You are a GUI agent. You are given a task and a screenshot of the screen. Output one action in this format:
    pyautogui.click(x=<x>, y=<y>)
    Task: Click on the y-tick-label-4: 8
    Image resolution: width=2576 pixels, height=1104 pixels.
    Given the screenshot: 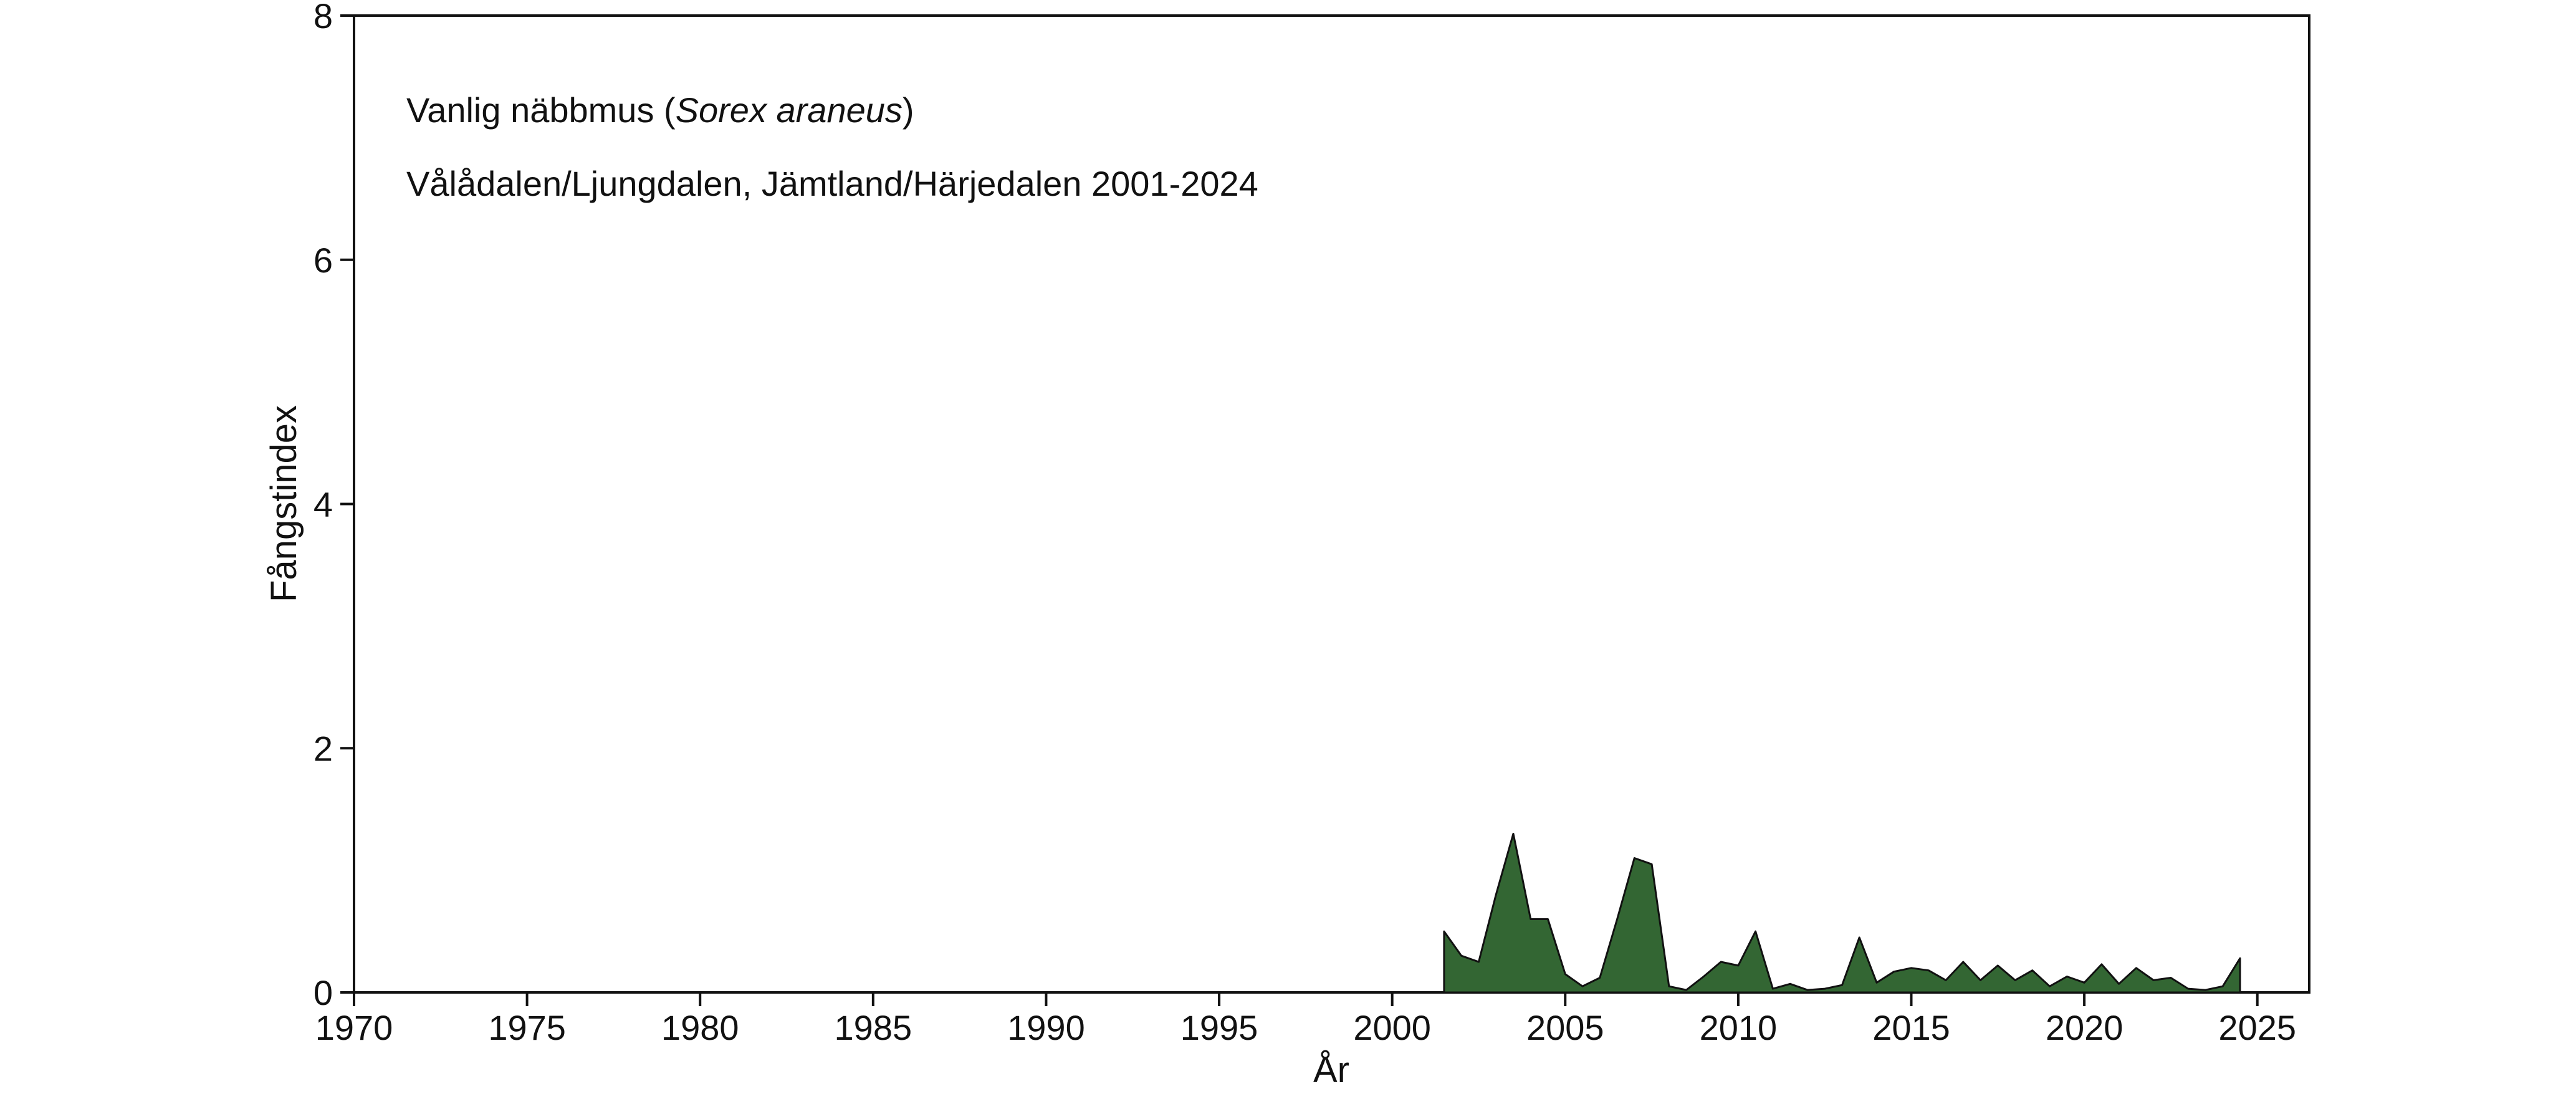 What is the action you would take?
    pyautogui.click(x=323, y=18)
    